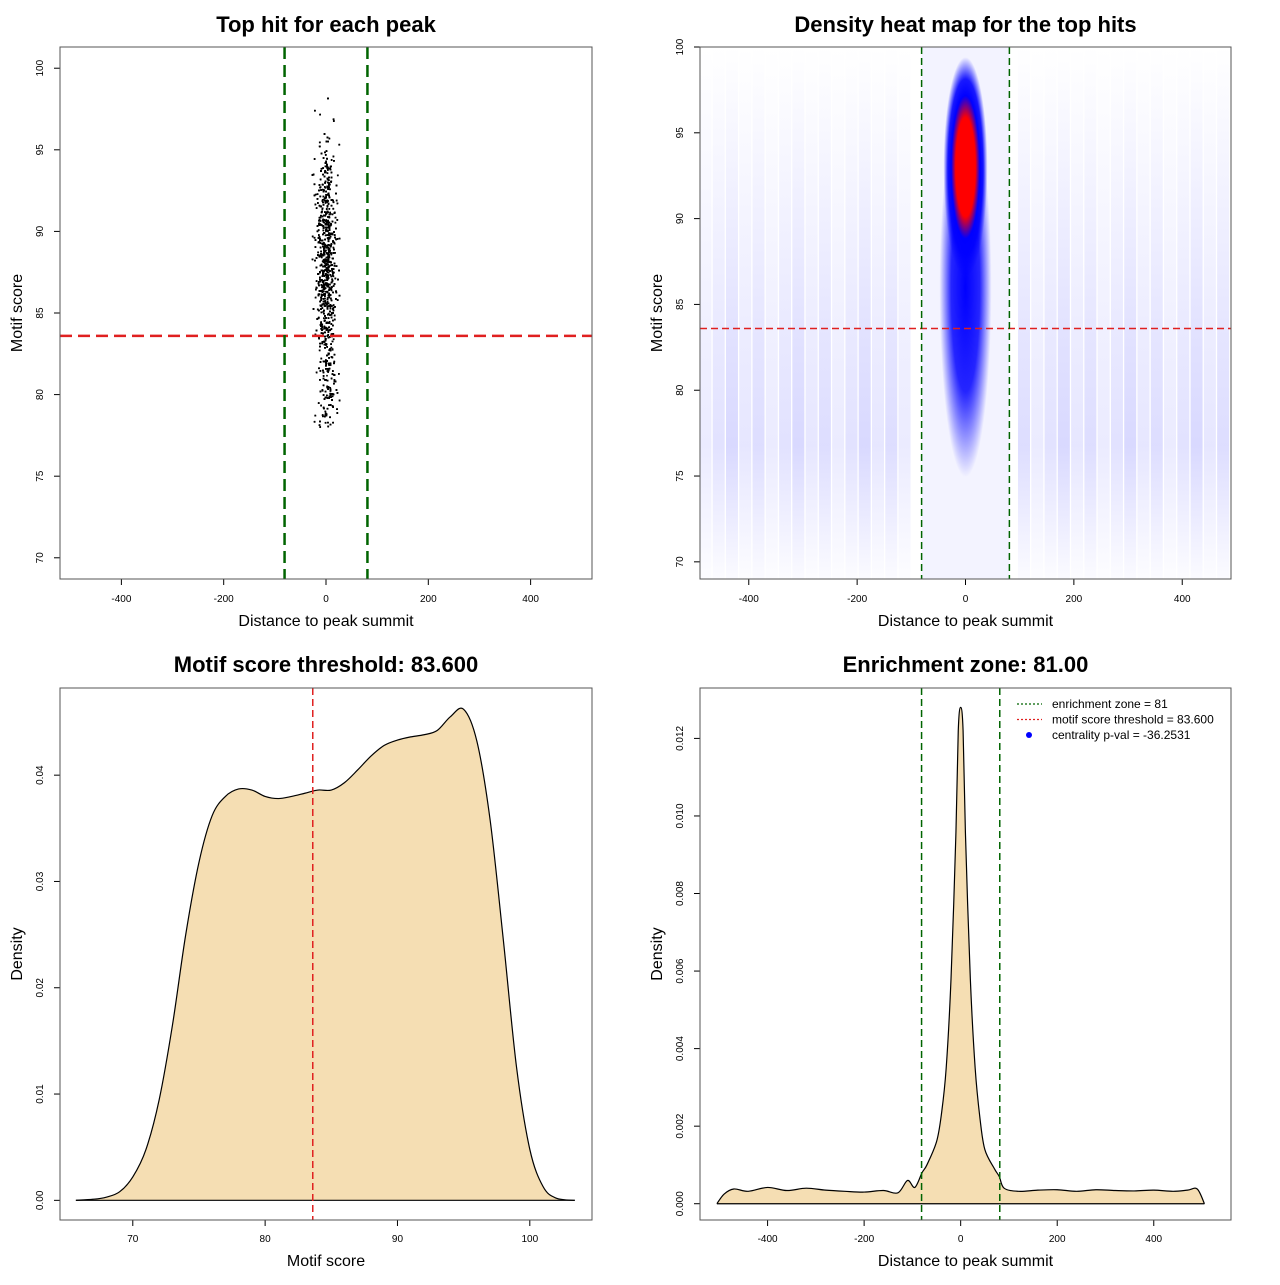  I want to click on density-curve, so click(960, 955).